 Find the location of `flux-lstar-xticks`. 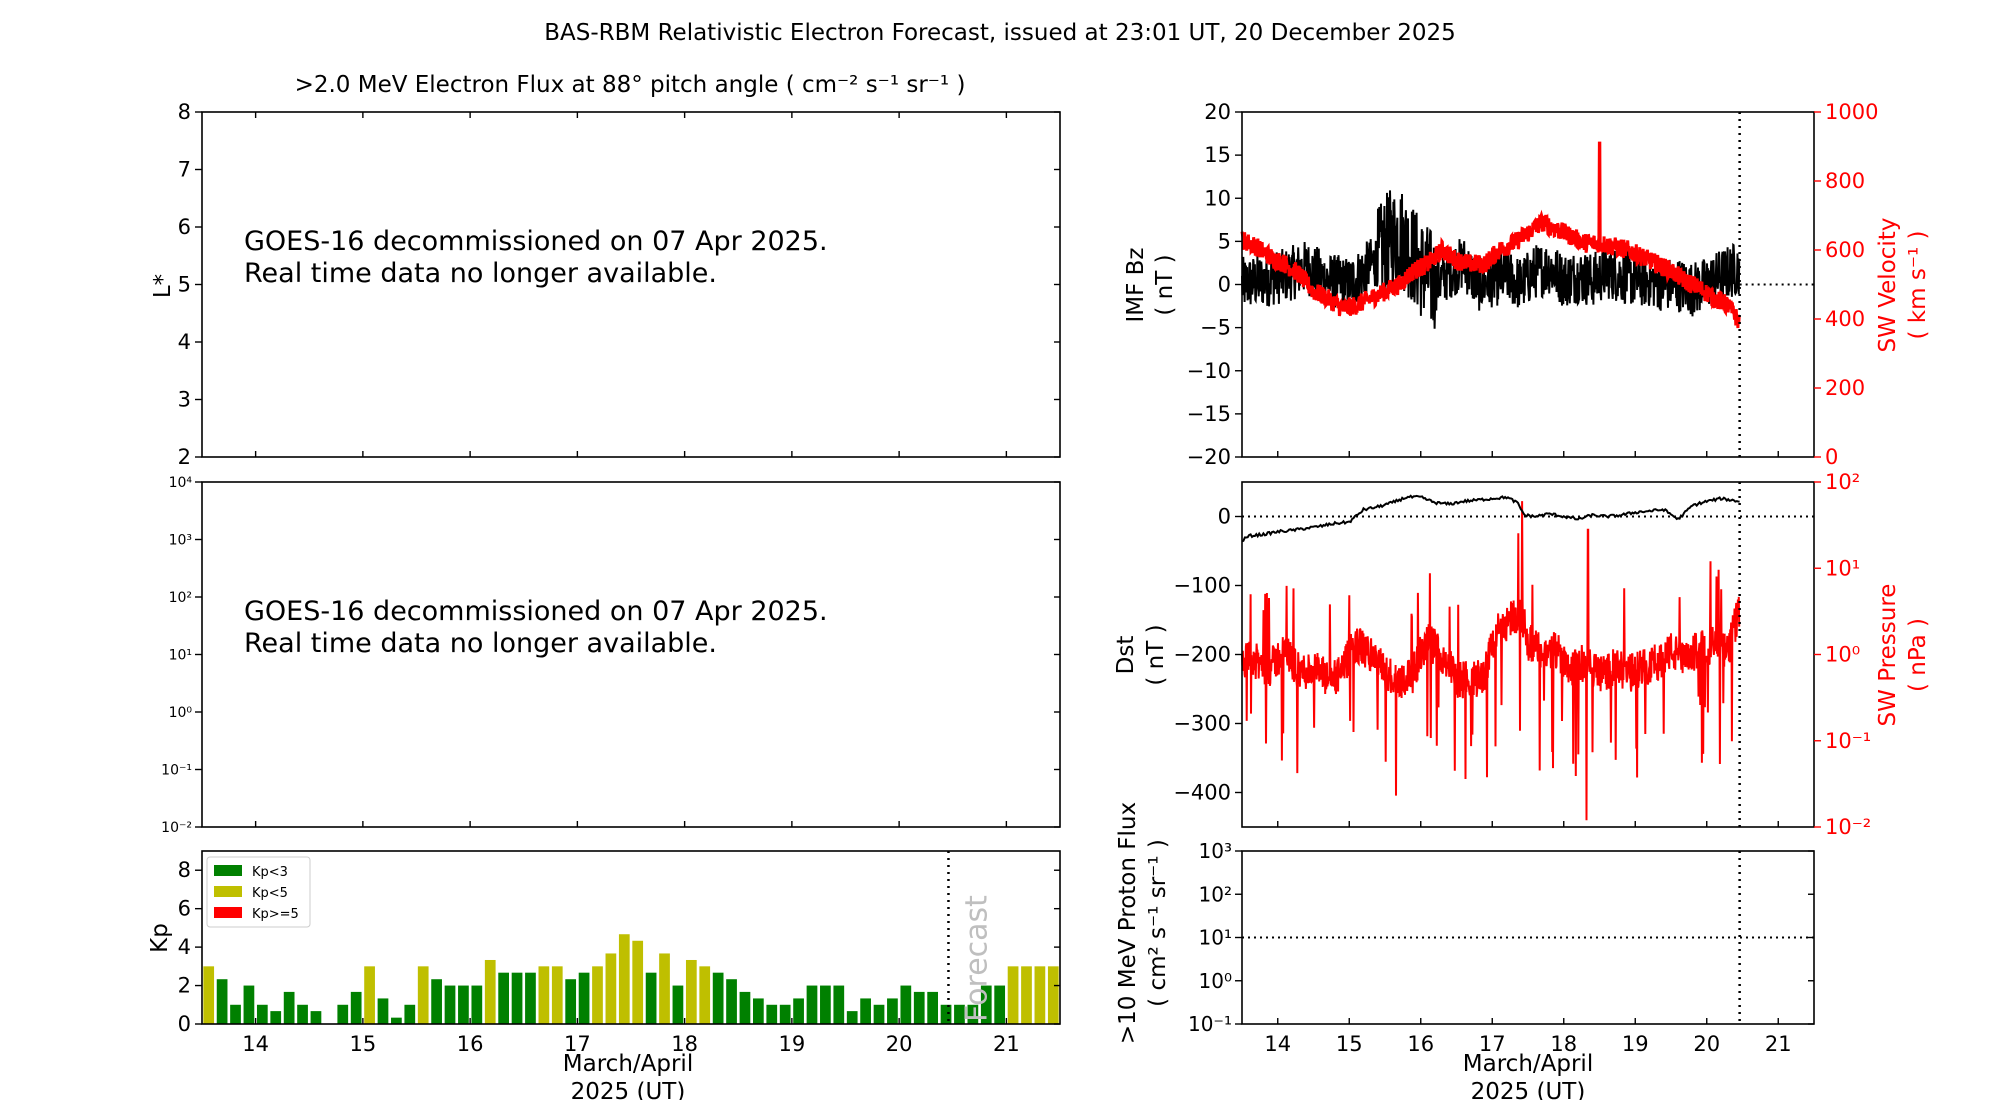

flux-lstar-xticks is located at coordinates (631, 284).